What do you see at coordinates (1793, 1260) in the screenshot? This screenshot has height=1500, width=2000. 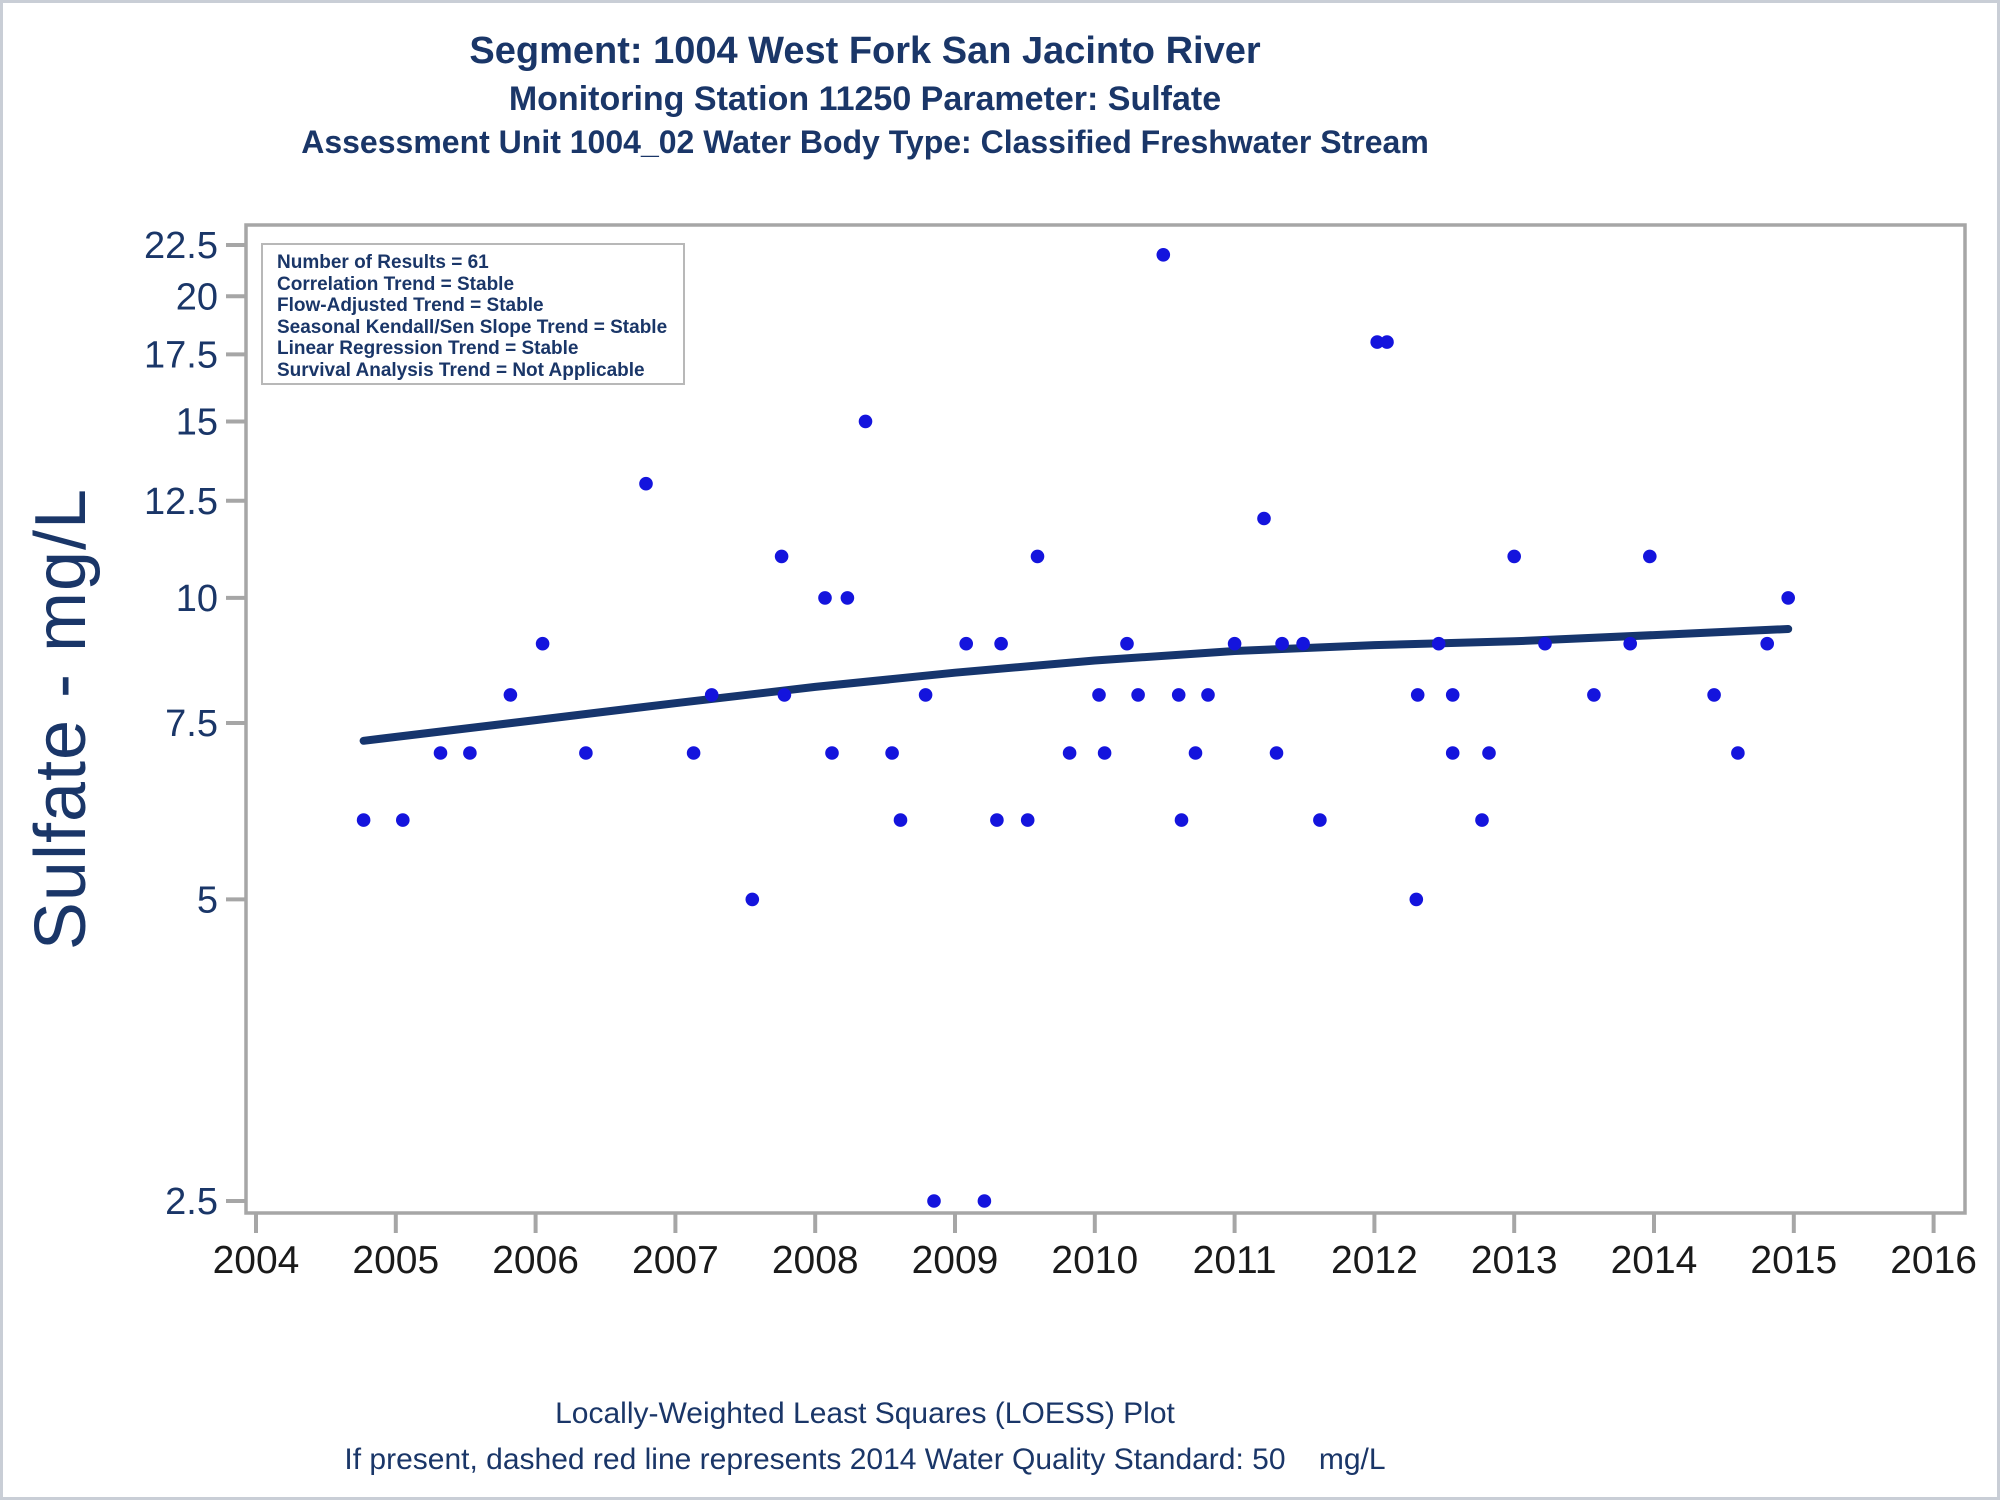 I see `x-tick-label: 2015` at bounding box center [1793, 1260].